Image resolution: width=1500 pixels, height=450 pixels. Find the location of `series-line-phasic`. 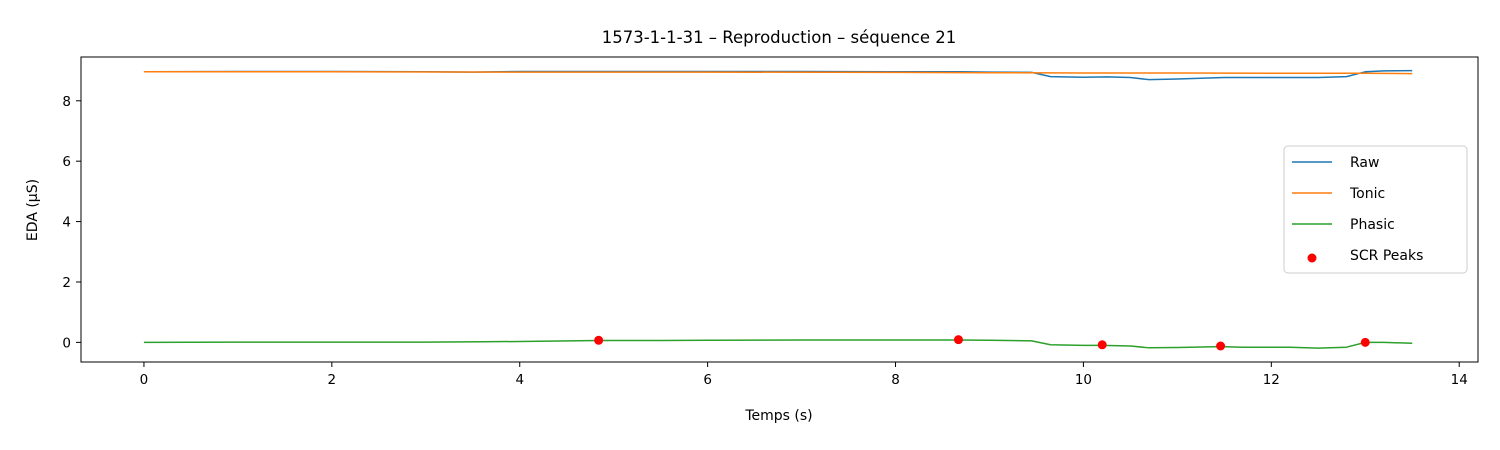

series-line-phasic is located at coordinates (778, 344).